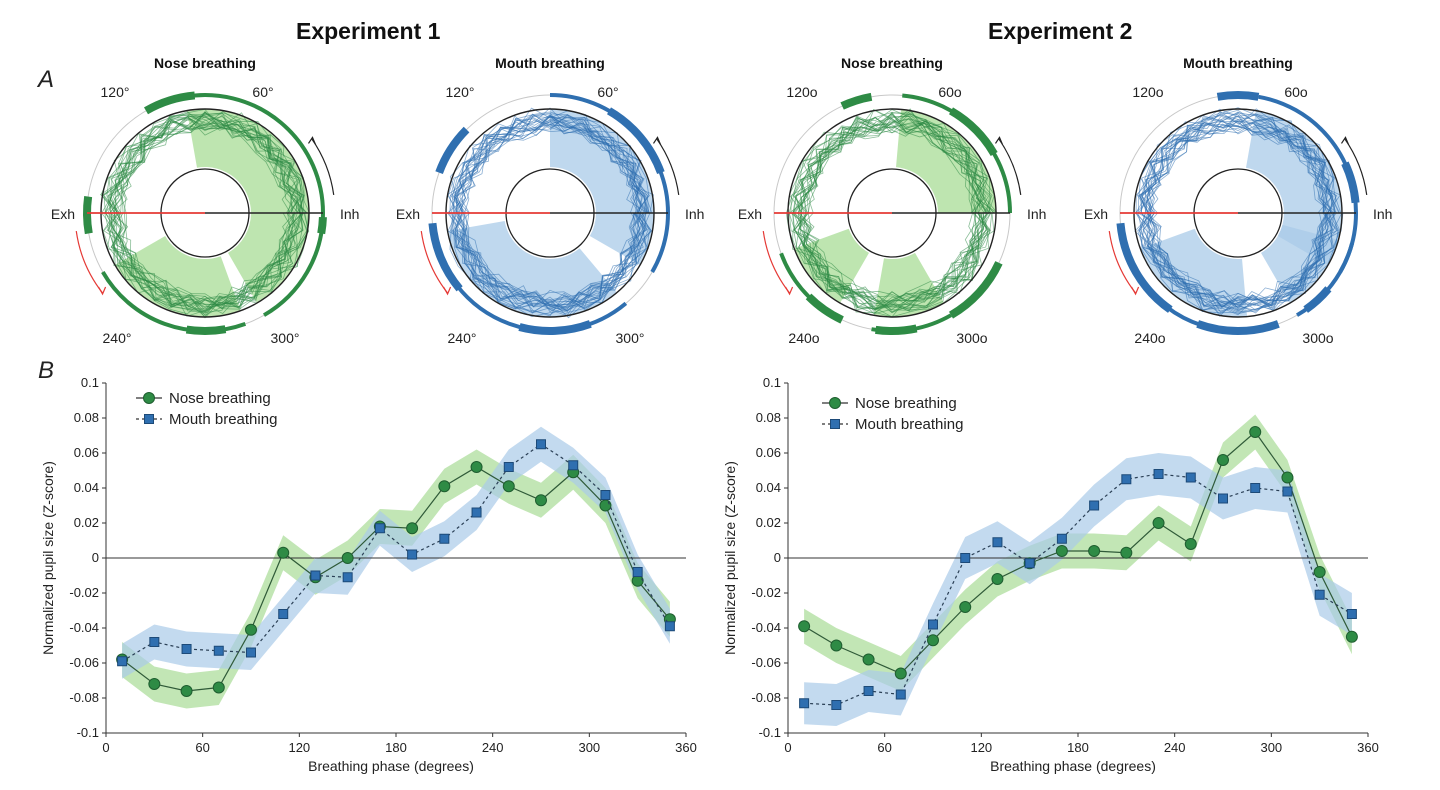  Describe the element at coordinates (460, 92) in the screenshot. I see `label-120: 120°` at that location.